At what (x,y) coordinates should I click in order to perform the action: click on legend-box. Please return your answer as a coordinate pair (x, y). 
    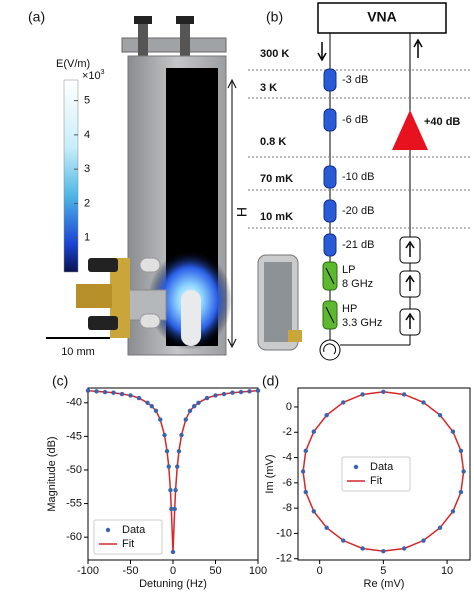
    Looking at the image, I should click on (376, 474).